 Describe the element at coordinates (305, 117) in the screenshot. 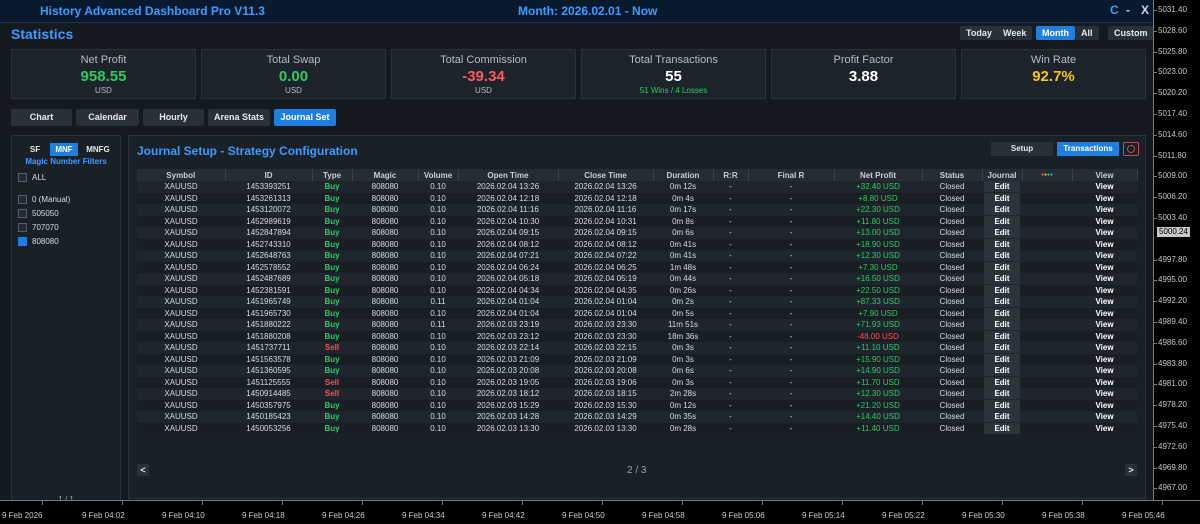

I see `tab-journal-set: Journal Set` at that location.